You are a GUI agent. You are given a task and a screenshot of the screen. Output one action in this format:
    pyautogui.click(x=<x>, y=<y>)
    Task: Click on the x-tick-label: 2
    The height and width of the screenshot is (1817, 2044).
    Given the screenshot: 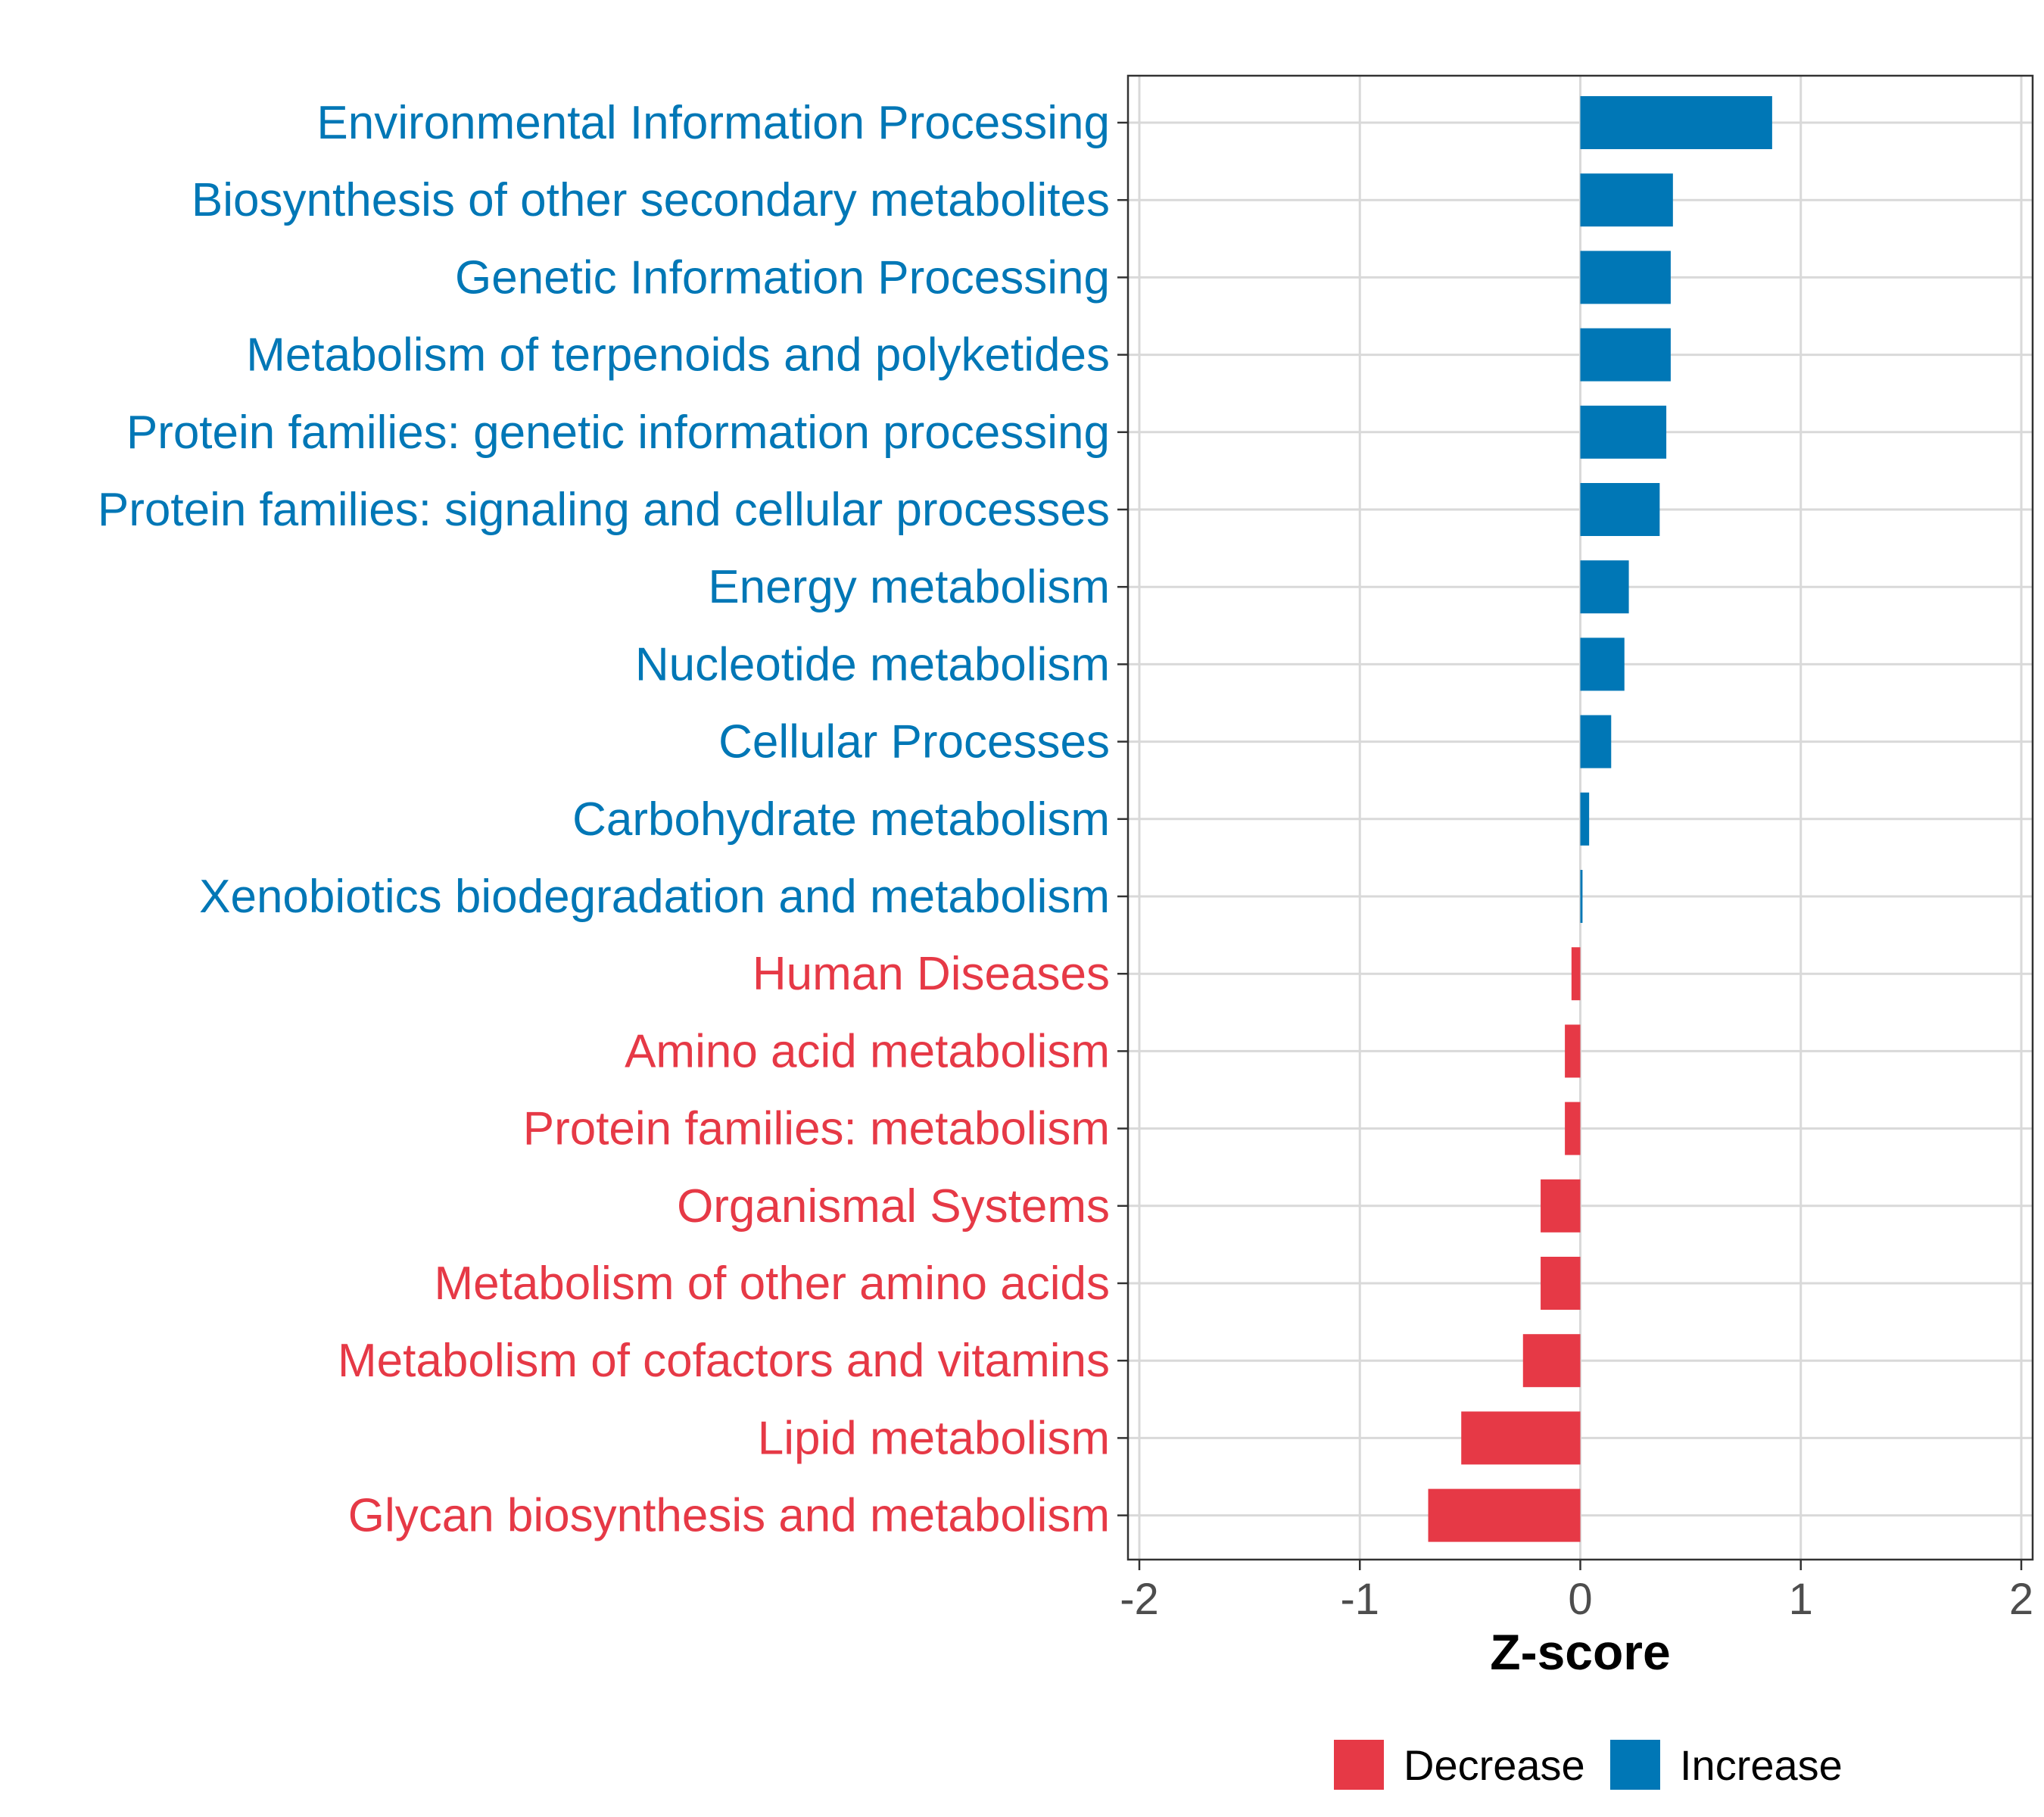 What is the action you would take?
    pyautogui.click(x=2021, y=1599)
    